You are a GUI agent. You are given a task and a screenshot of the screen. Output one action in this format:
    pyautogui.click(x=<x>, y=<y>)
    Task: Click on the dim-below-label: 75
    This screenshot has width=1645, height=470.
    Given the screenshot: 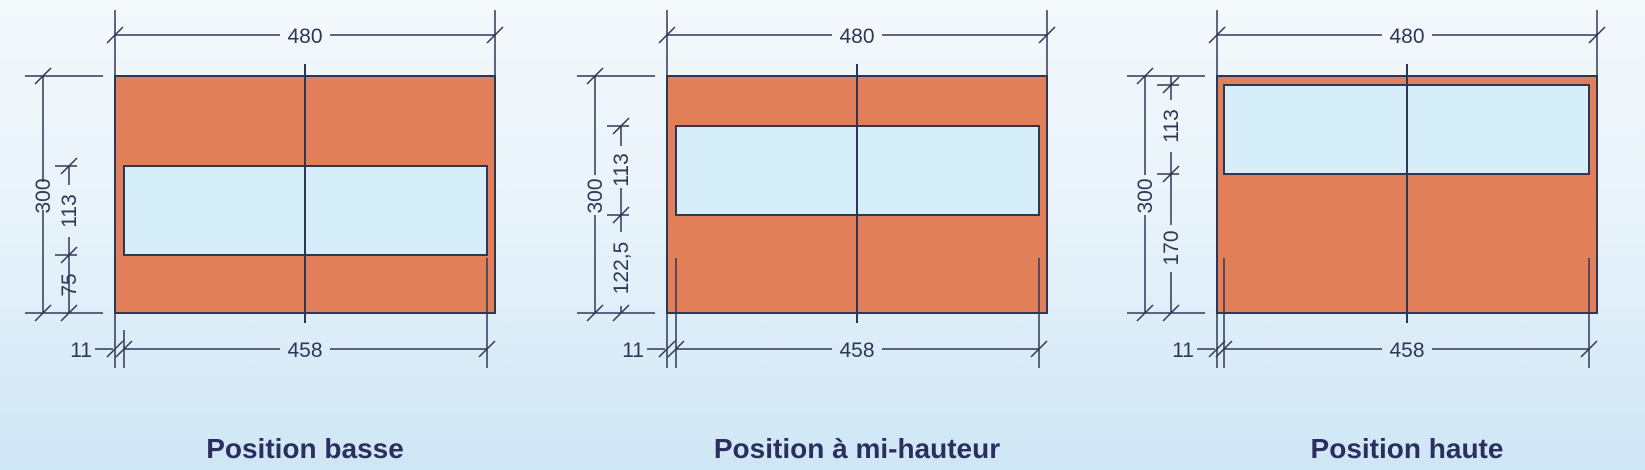 What is the action you would take?
    pyautogui.click(x=69, y=284)
    